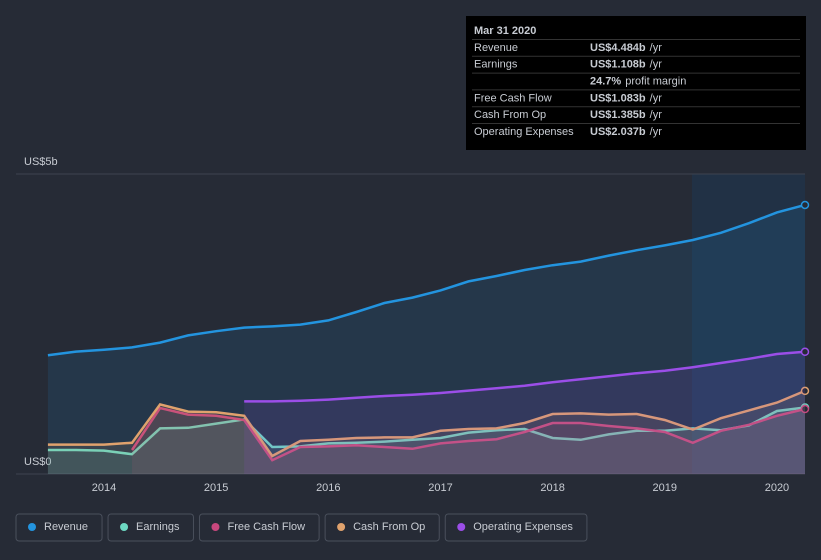  Describe the element at coordinates (496, 65) in the screenshot. I see `tooltip-label: Earnings` at that location.